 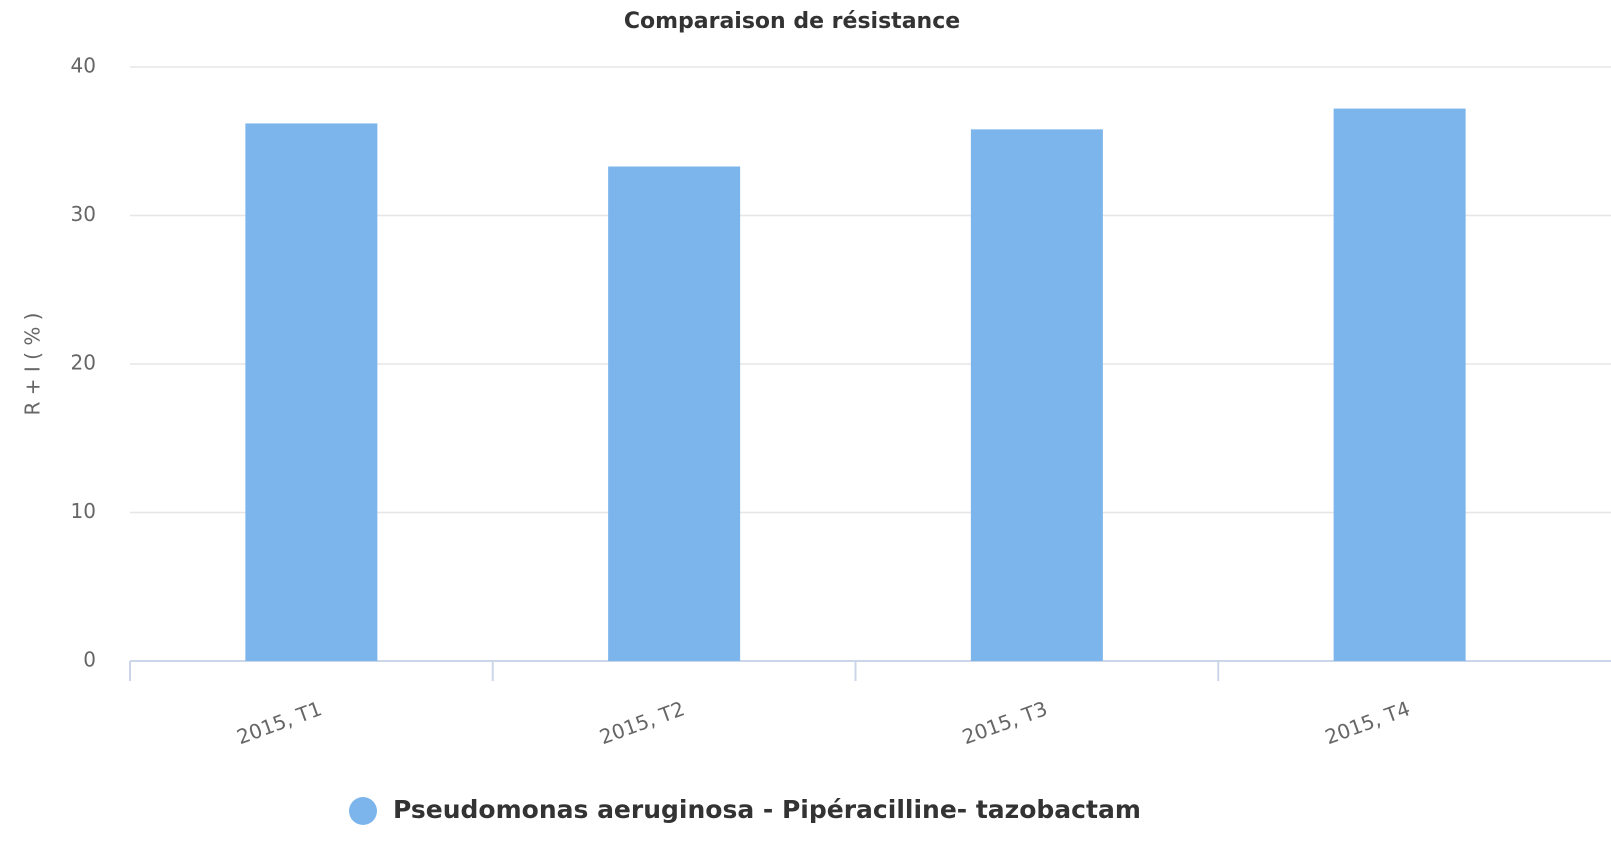 I want to click on y-tick-label: 10, so click(x=83, y=511).